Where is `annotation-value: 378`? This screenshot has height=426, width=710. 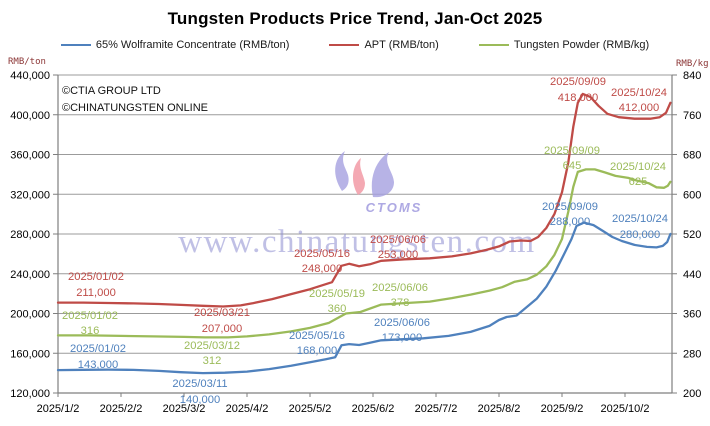 annotation-value: 378 is located at coordinates (400, 303).